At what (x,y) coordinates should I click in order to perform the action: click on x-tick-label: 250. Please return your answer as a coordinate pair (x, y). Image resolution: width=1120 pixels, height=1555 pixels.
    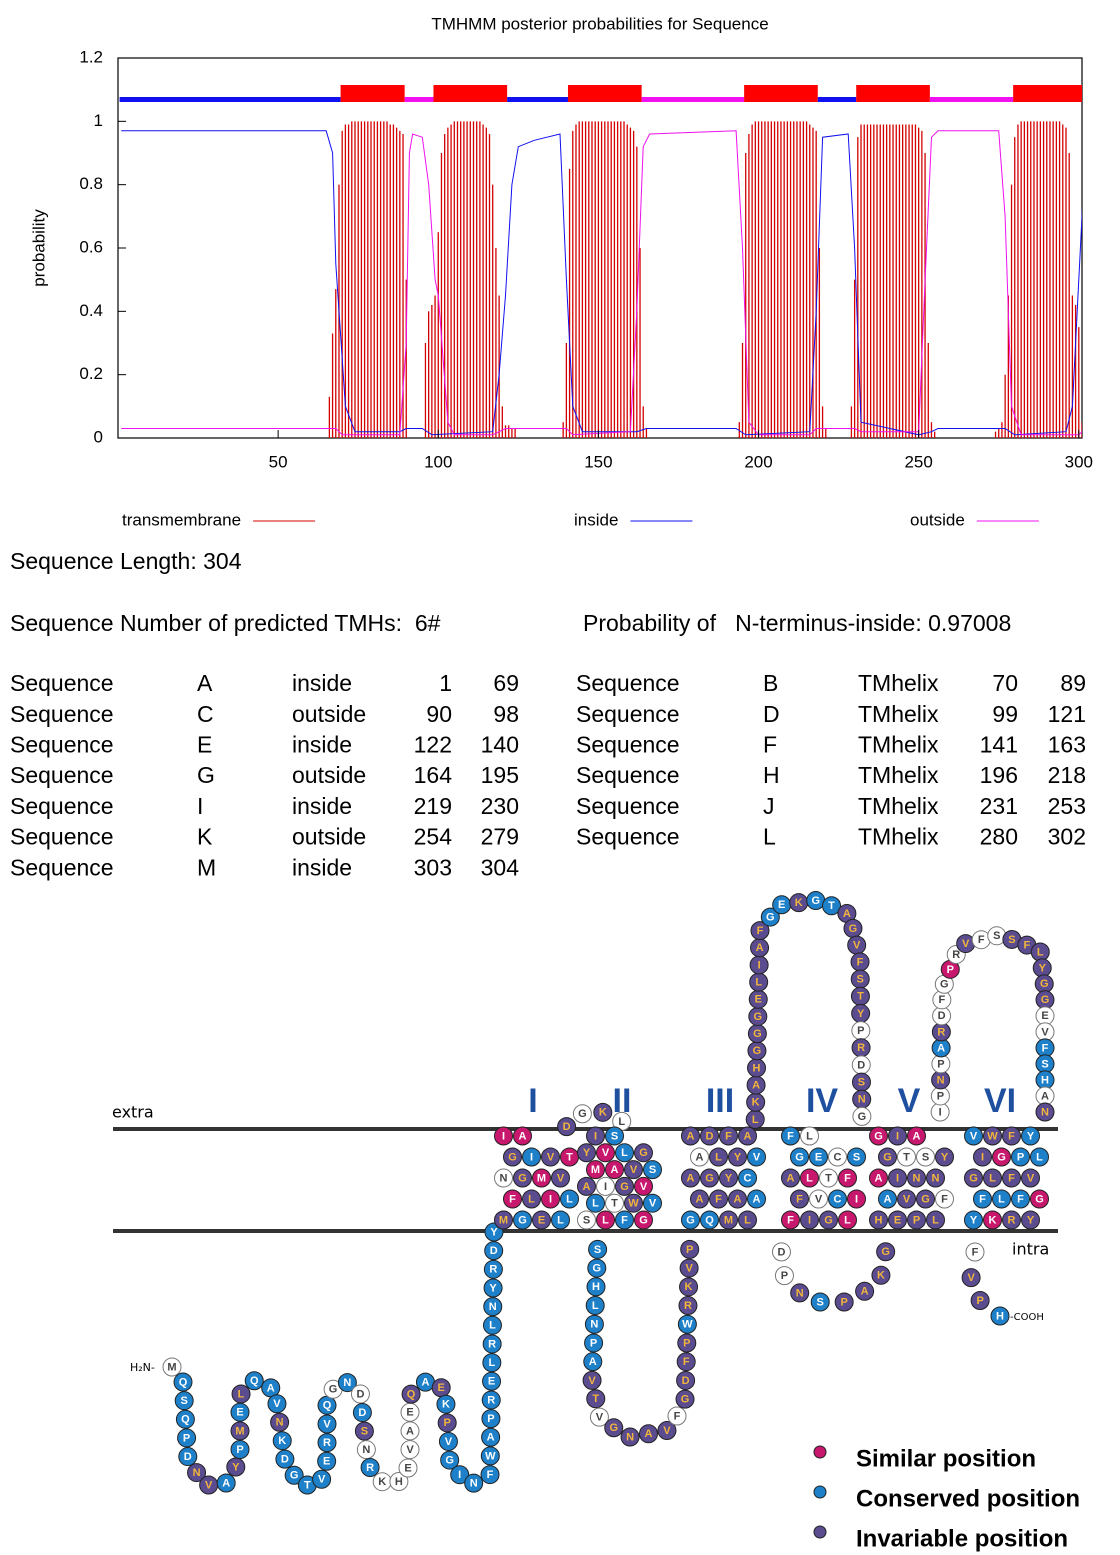
    Looking at the image, I should click on (918, 461).